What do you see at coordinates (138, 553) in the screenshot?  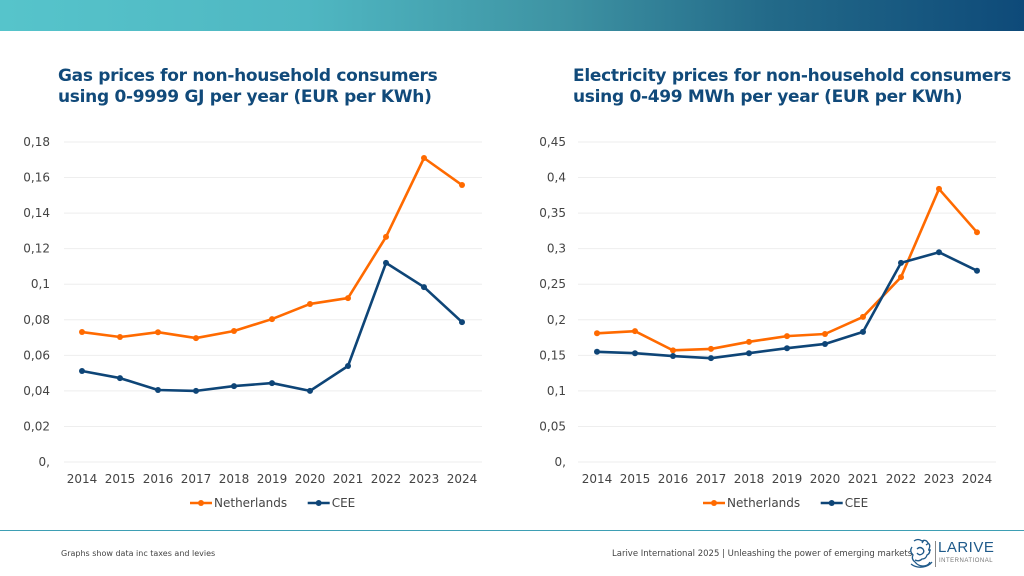 I see `footer-note: Graphs show data inc taxes and levies` at bounding box center [138, 553].